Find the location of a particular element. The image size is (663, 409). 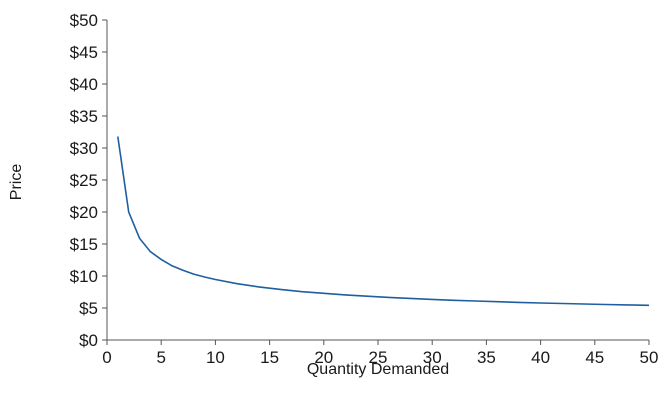

y-tick-label: $15 is located at coordinates (84, 244).